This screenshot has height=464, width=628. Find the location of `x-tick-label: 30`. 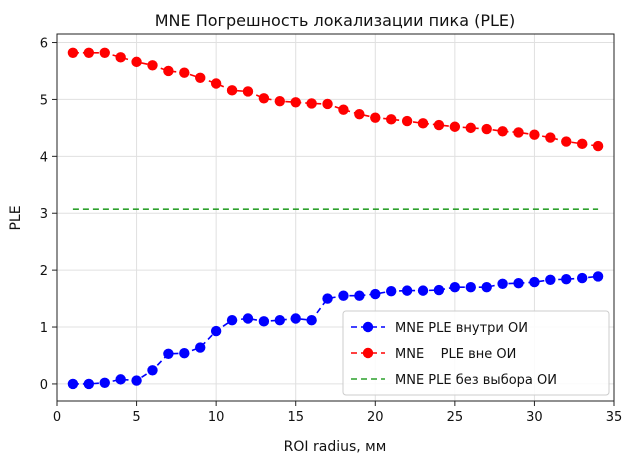

x-tick-label: 30 is located at coordinates (534, 417).